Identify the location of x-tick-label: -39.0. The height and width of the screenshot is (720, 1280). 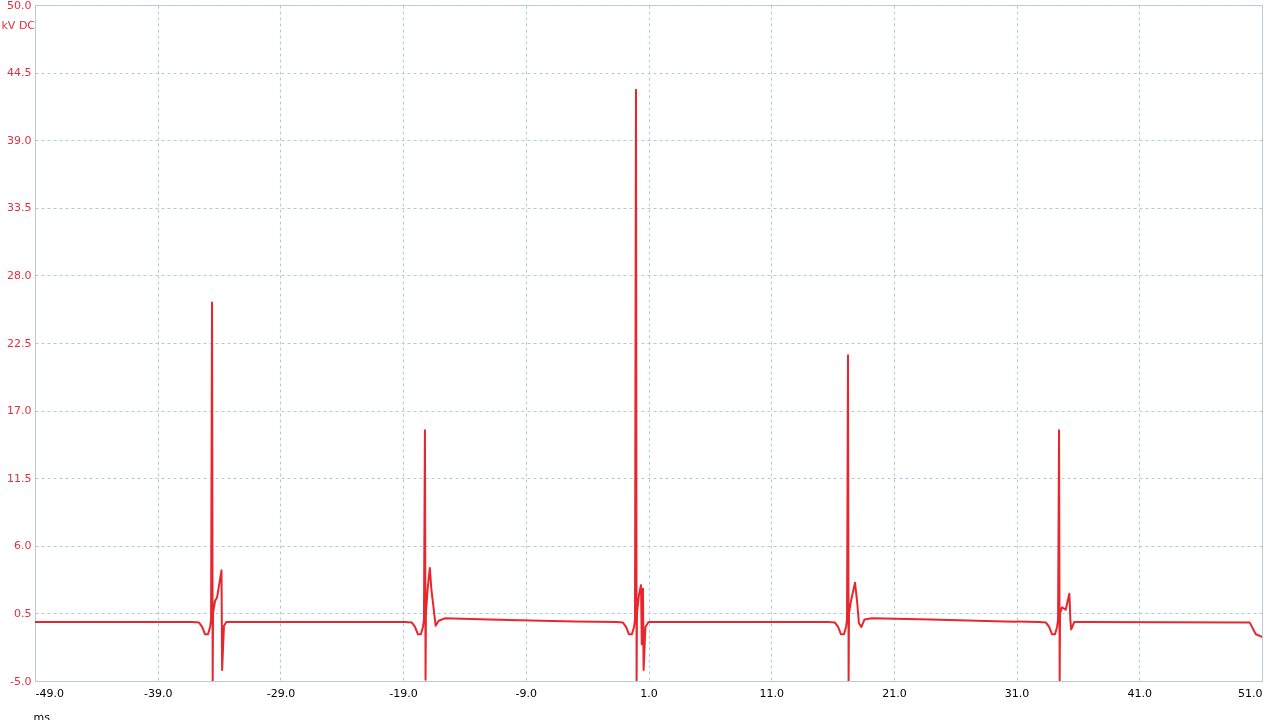
(158, 693).